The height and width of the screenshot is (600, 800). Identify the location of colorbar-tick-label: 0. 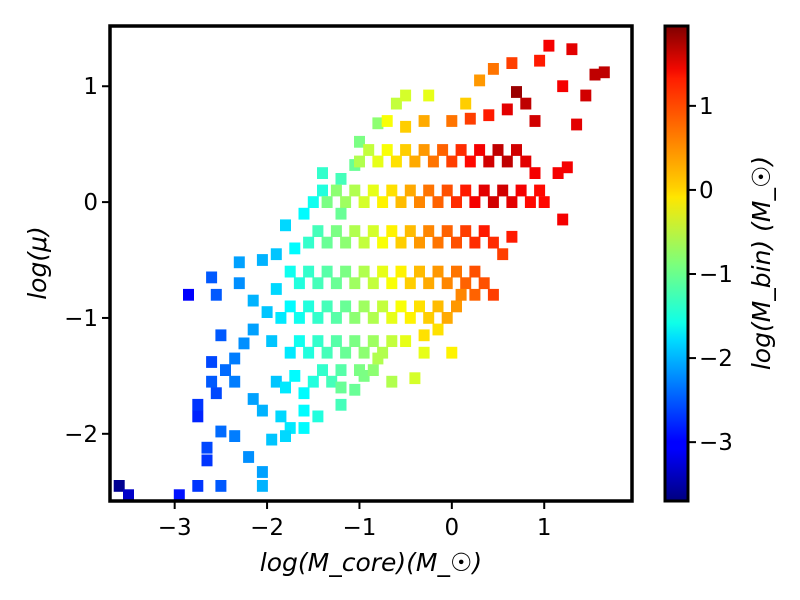
(706, 191).